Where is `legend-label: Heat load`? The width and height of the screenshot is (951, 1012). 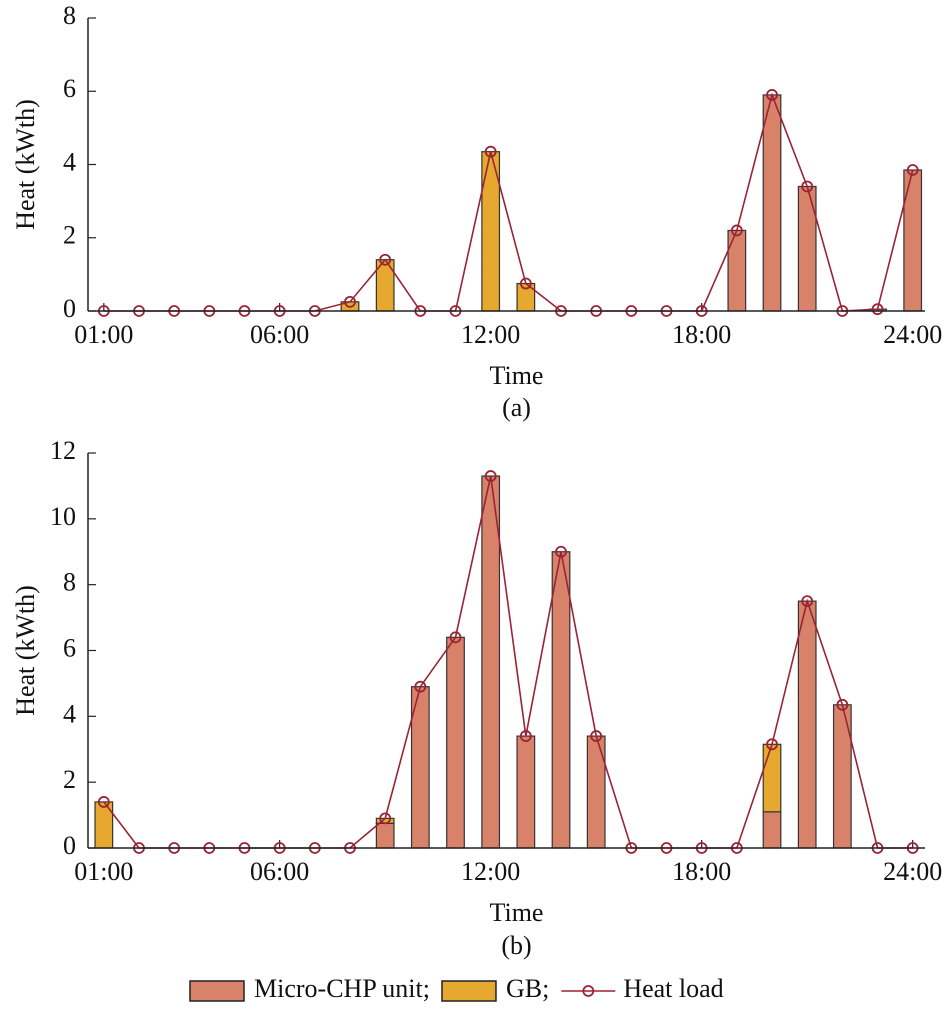
legend-label: Heat load is located at coordinates (673, 988).